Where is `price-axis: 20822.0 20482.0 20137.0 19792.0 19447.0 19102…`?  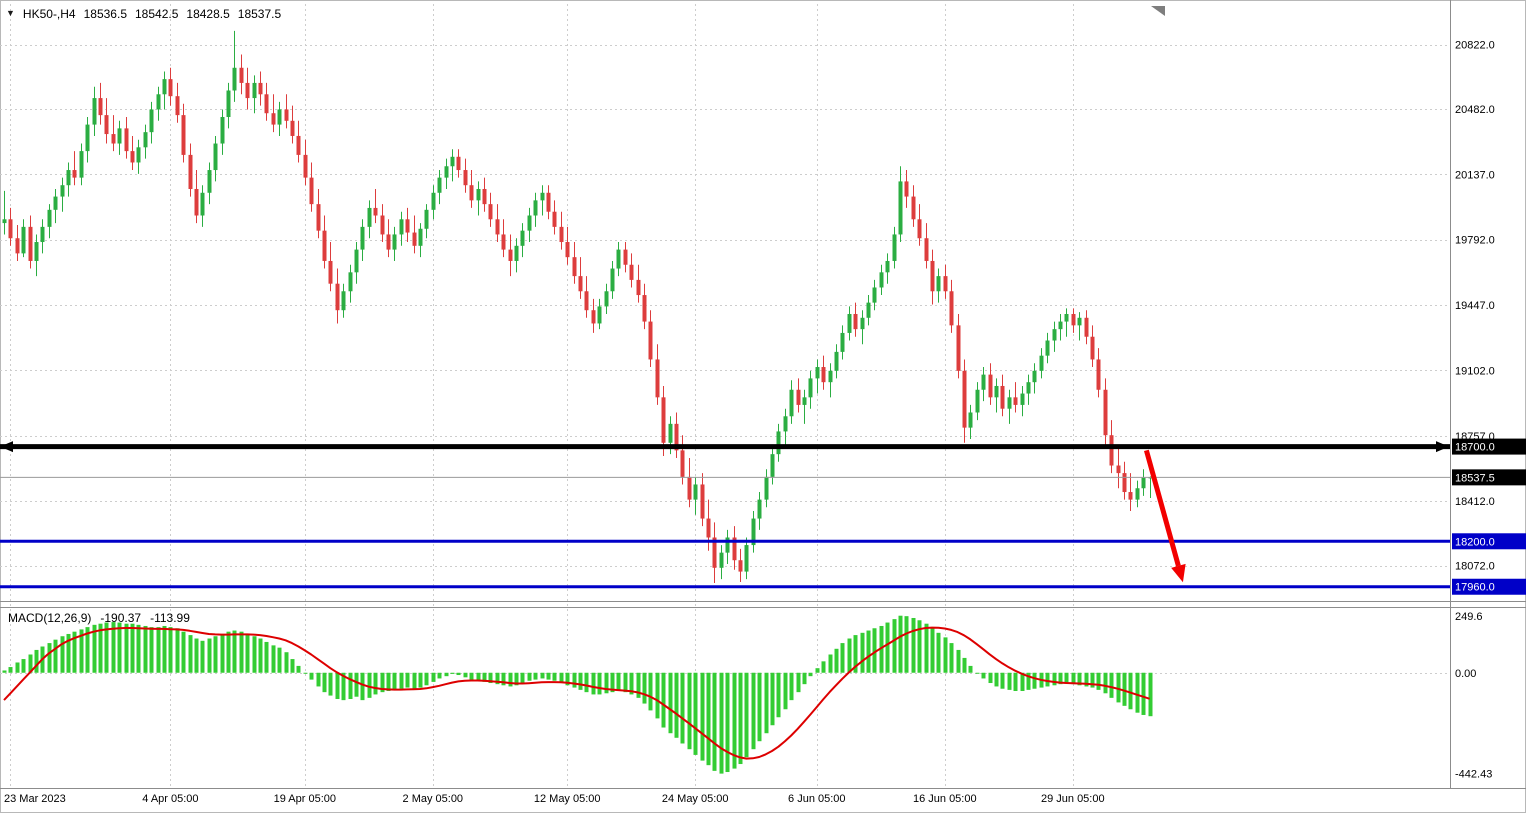
price-axis: 20822.0 20482.0 20137.0 19792.0 19447.0 19102… is located at coordinates (1488, 394).